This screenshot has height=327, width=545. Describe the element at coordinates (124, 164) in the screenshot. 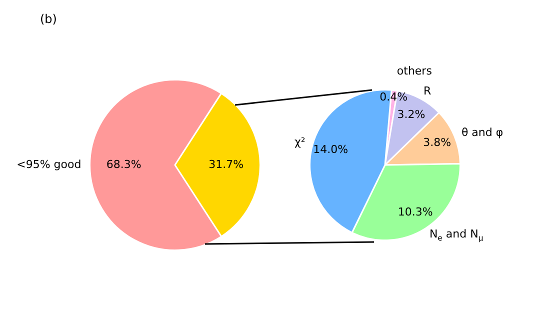

I see `data-label: 68.3%` at that location.